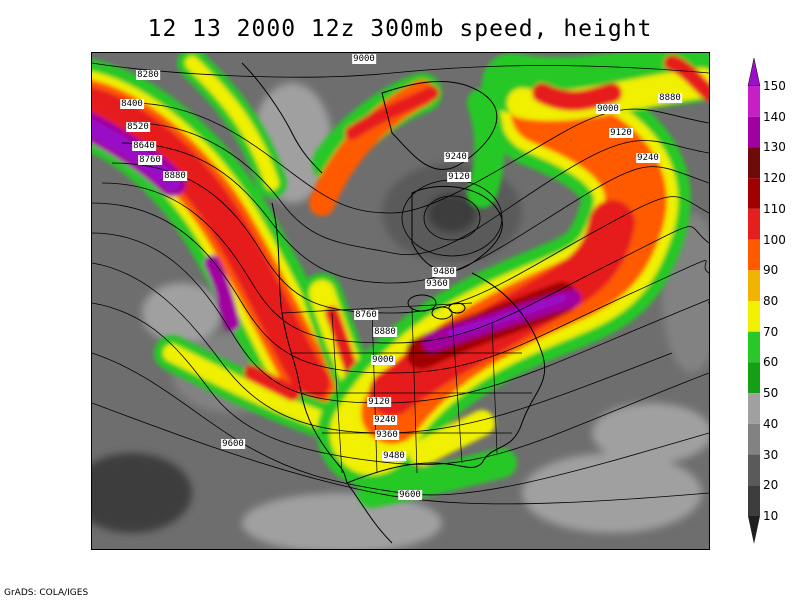 Image resolution: width=800 pixels, height=600 pixels. I want to click on height-label: 8280, so click(148, 75).